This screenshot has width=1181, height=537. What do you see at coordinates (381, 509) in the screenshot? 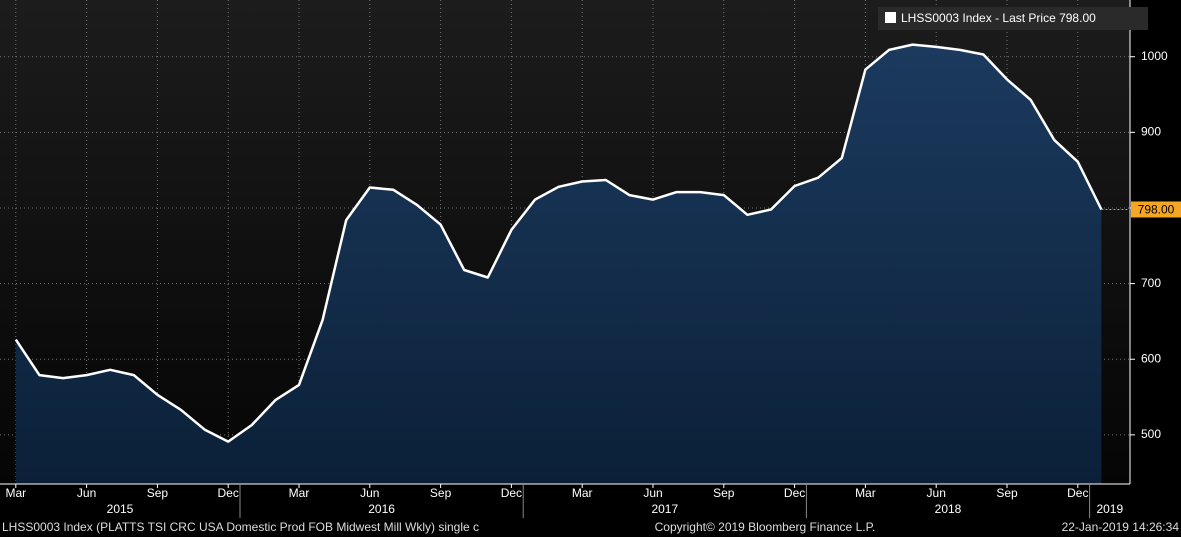
I see `year-label: 2016` at bounding box center [381, 509].